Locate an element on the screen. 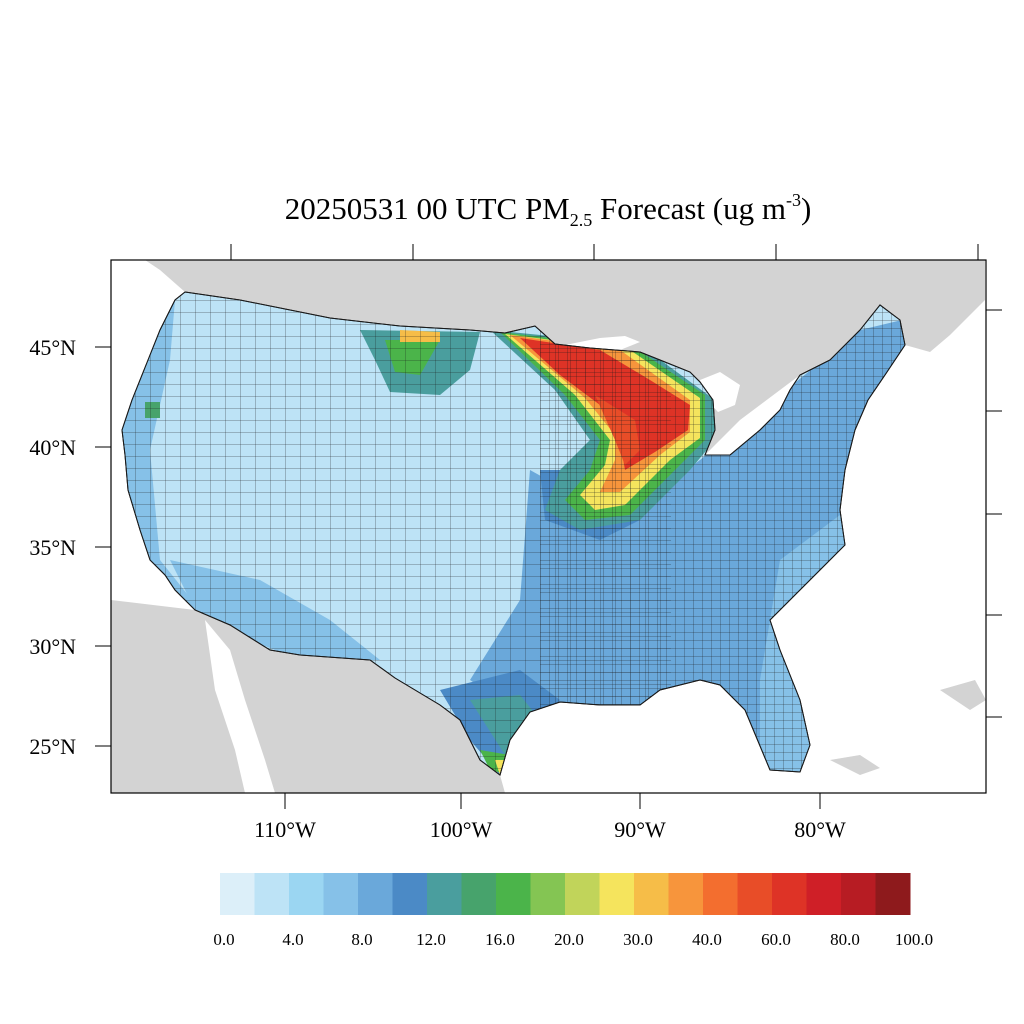  colorbar is located at coordinates (565, 894).